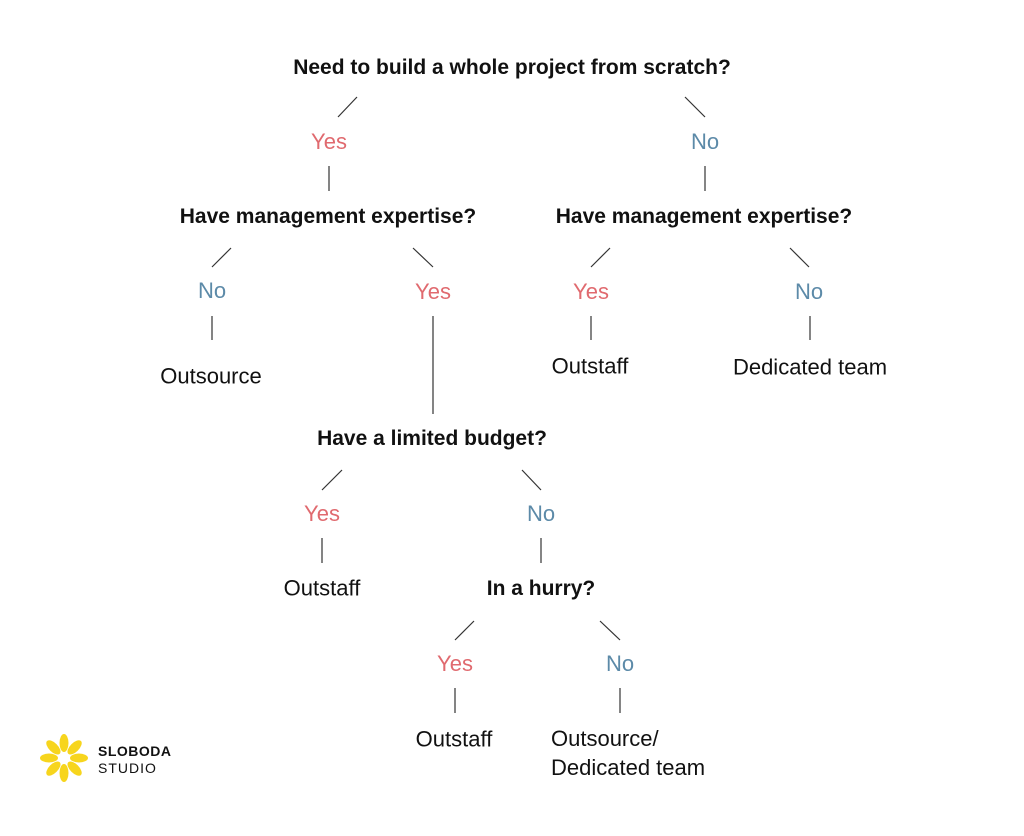 The image size is (1024, 836). I want to click on answer-yes-q2right: Yes, so click(591, 291).